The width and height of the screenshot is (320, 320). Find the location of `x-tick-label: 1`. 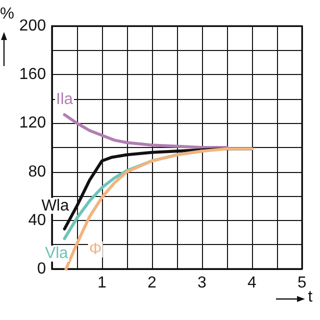

x-tick-label: 1 is located at coordinates (102, 283).